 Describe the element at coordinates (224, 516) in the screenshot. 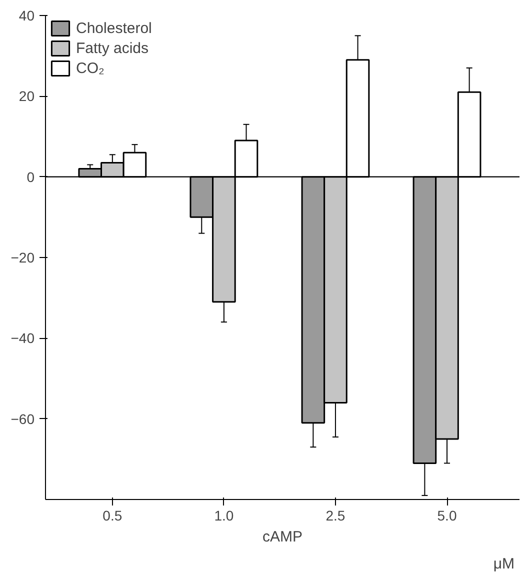

I see `x-tick-label: 1.0` at that location.